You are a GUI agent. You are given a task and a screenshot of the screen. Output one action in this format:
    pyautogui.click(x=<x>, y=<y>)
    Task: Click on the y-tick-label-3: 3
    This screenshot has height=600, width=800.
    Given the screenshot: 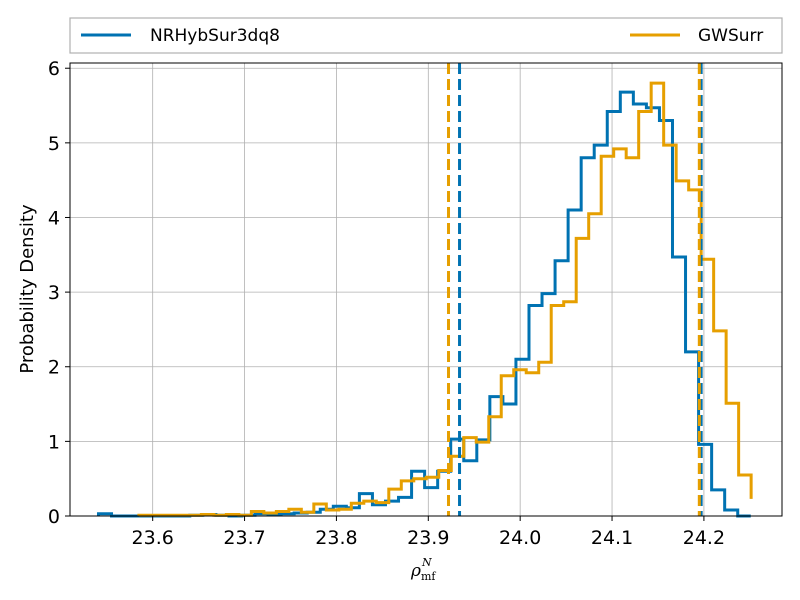 What is the action you would take?
    pyautogui.click(x=54, y=293)
    